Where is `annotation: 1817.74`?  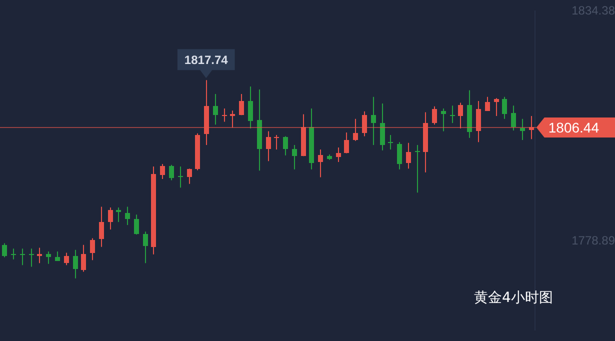
annotation: 1817.74 is located at coordinates (206, 59).